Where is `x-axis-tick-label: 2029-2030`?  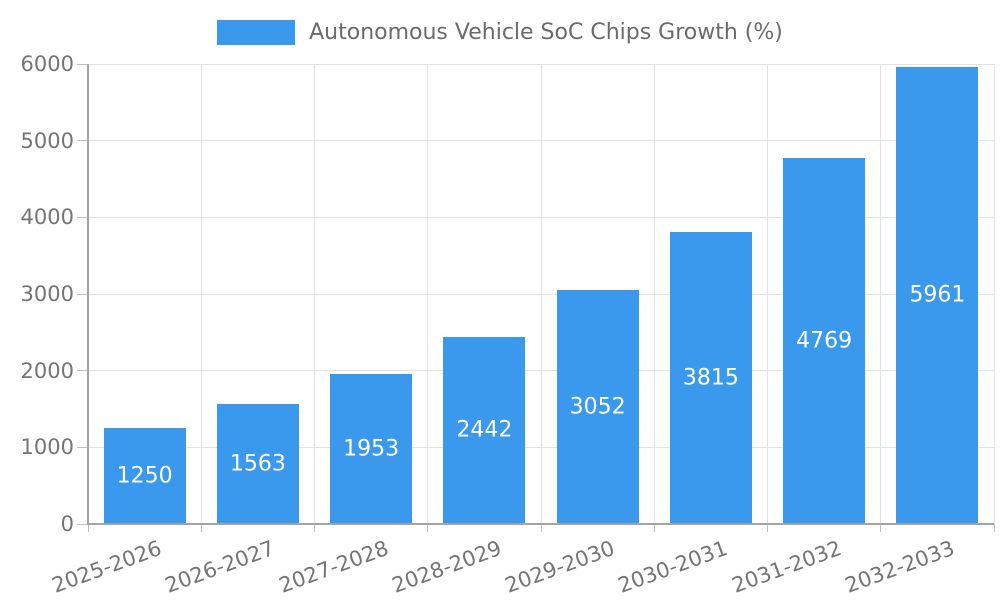 x-axis-tick-label: 2029-2030 is located at coordinates (560, 567).